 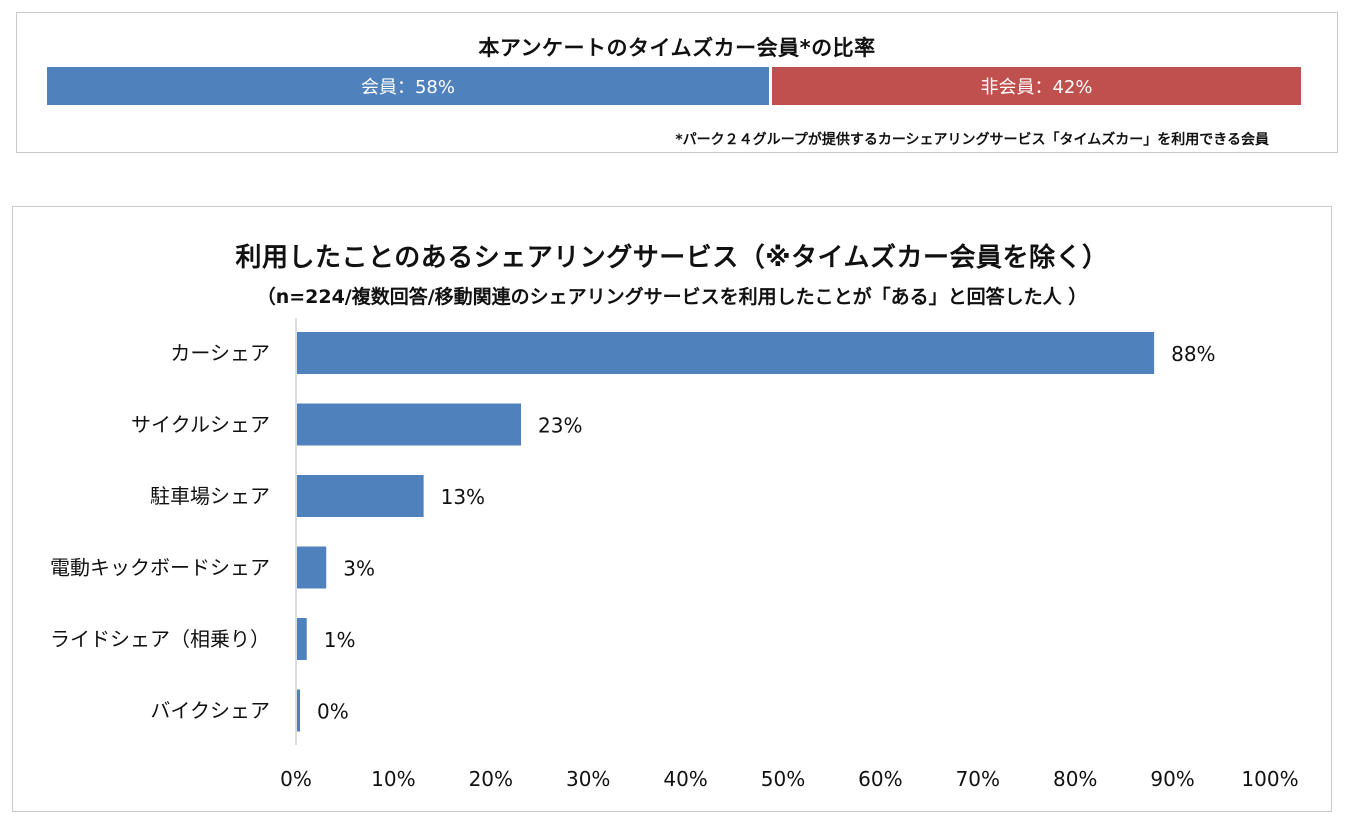 I want to click on category-label: ライドシェア（相乗り）, so click(x=160, y=639).